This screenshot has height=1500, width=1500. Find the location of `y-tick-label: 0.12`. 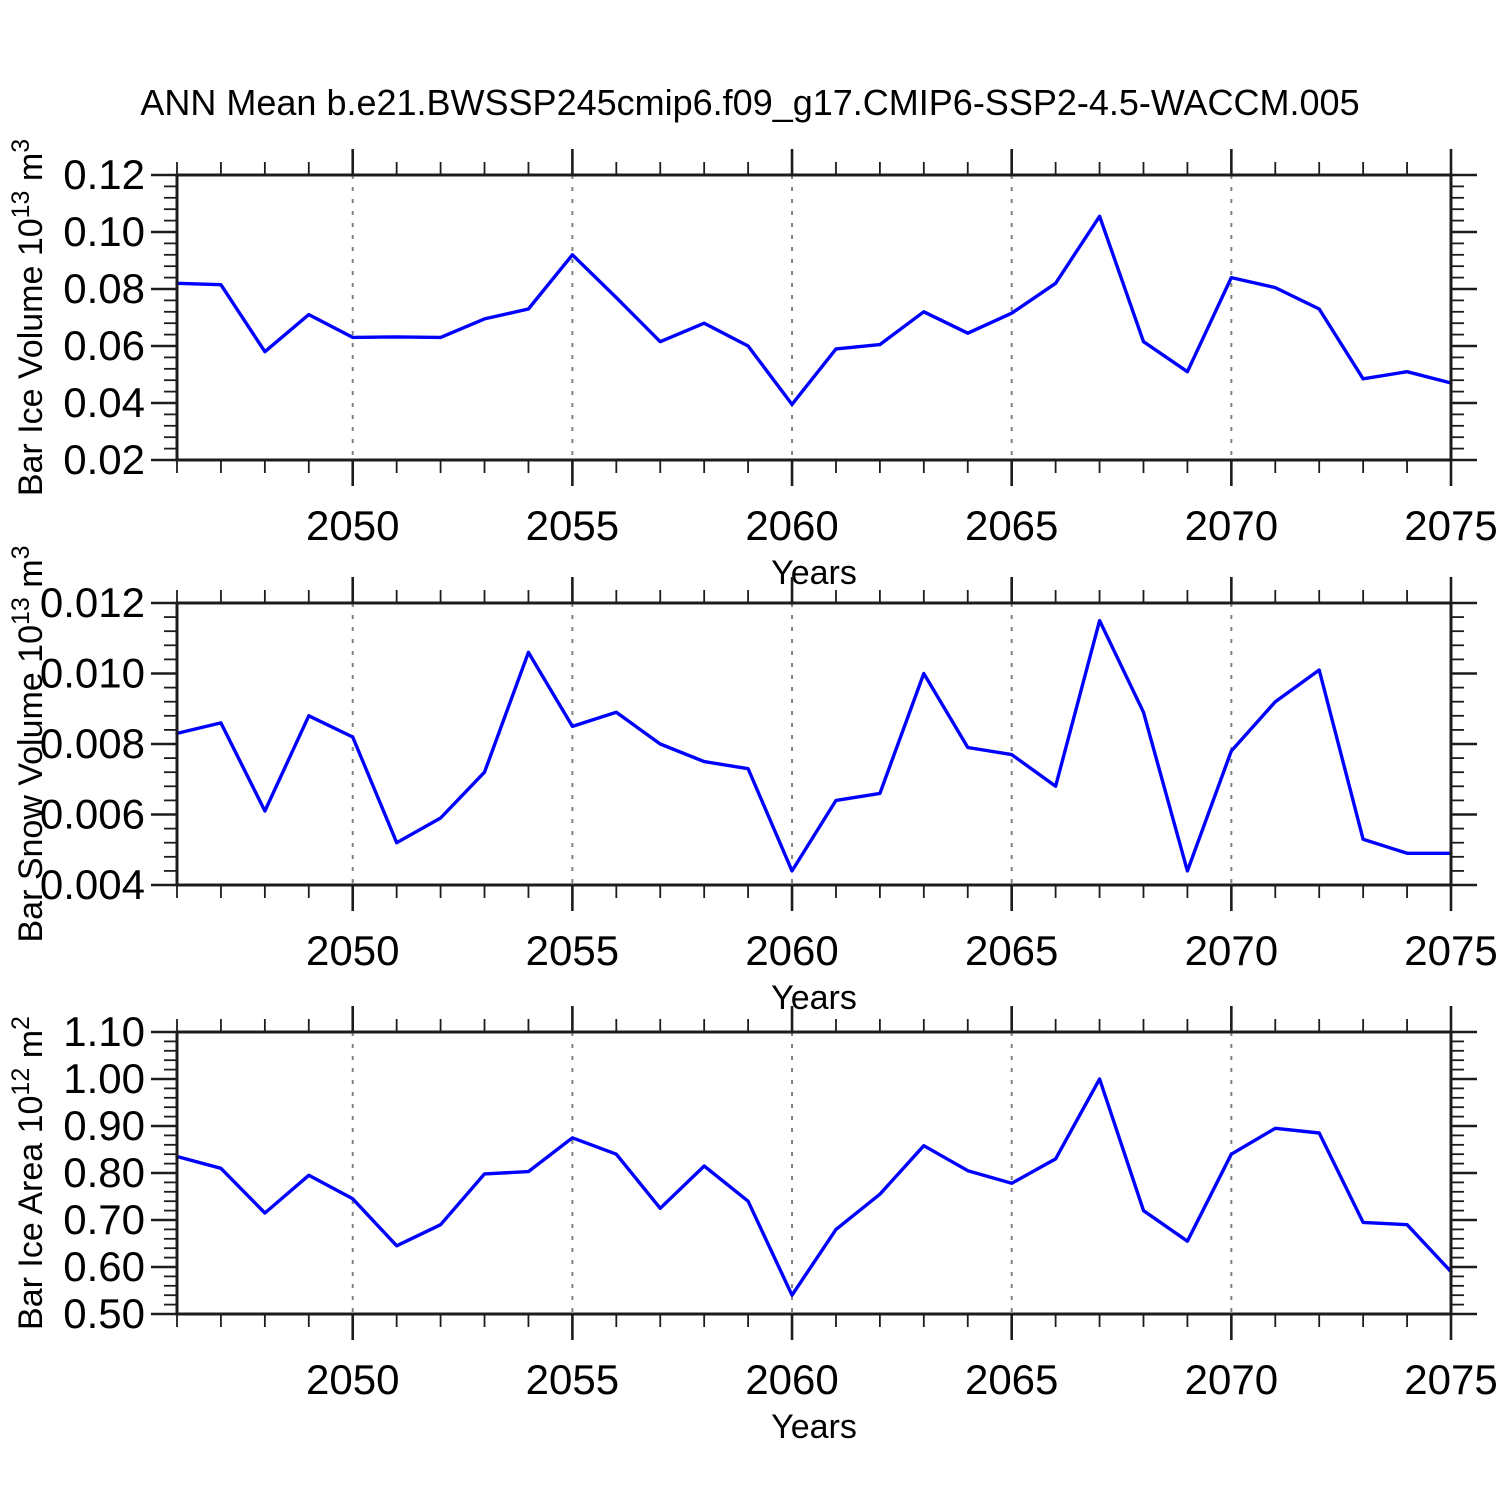

y-tick-label: 0.12 is located at coordinates (104, 174).